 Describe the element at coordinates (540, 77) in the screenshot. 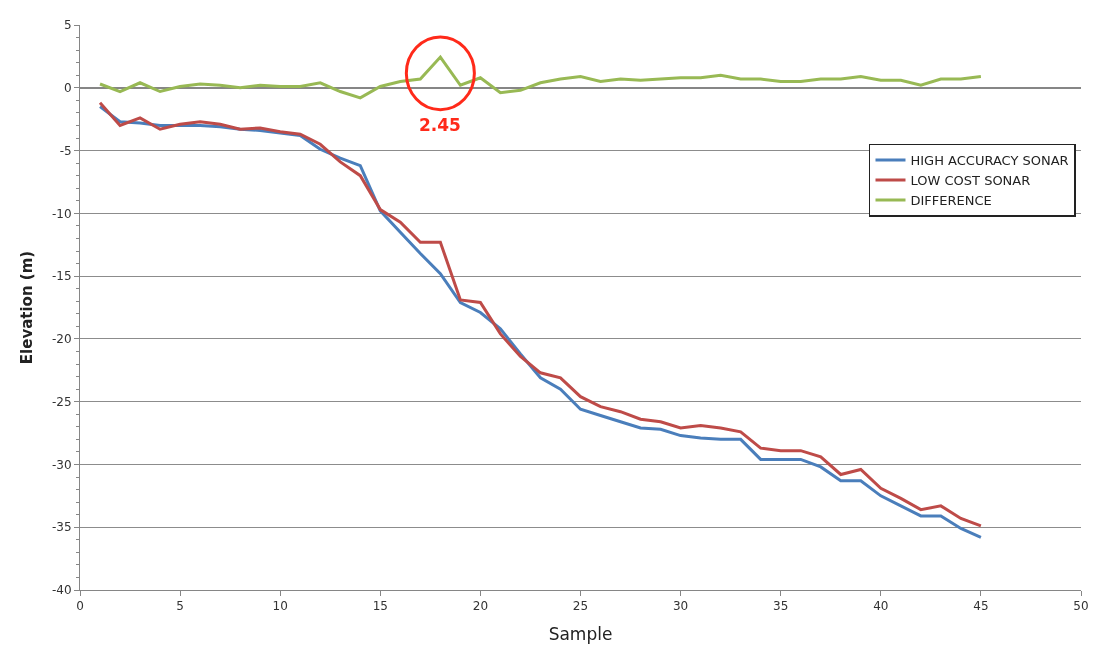

I see `line-series` at that location.